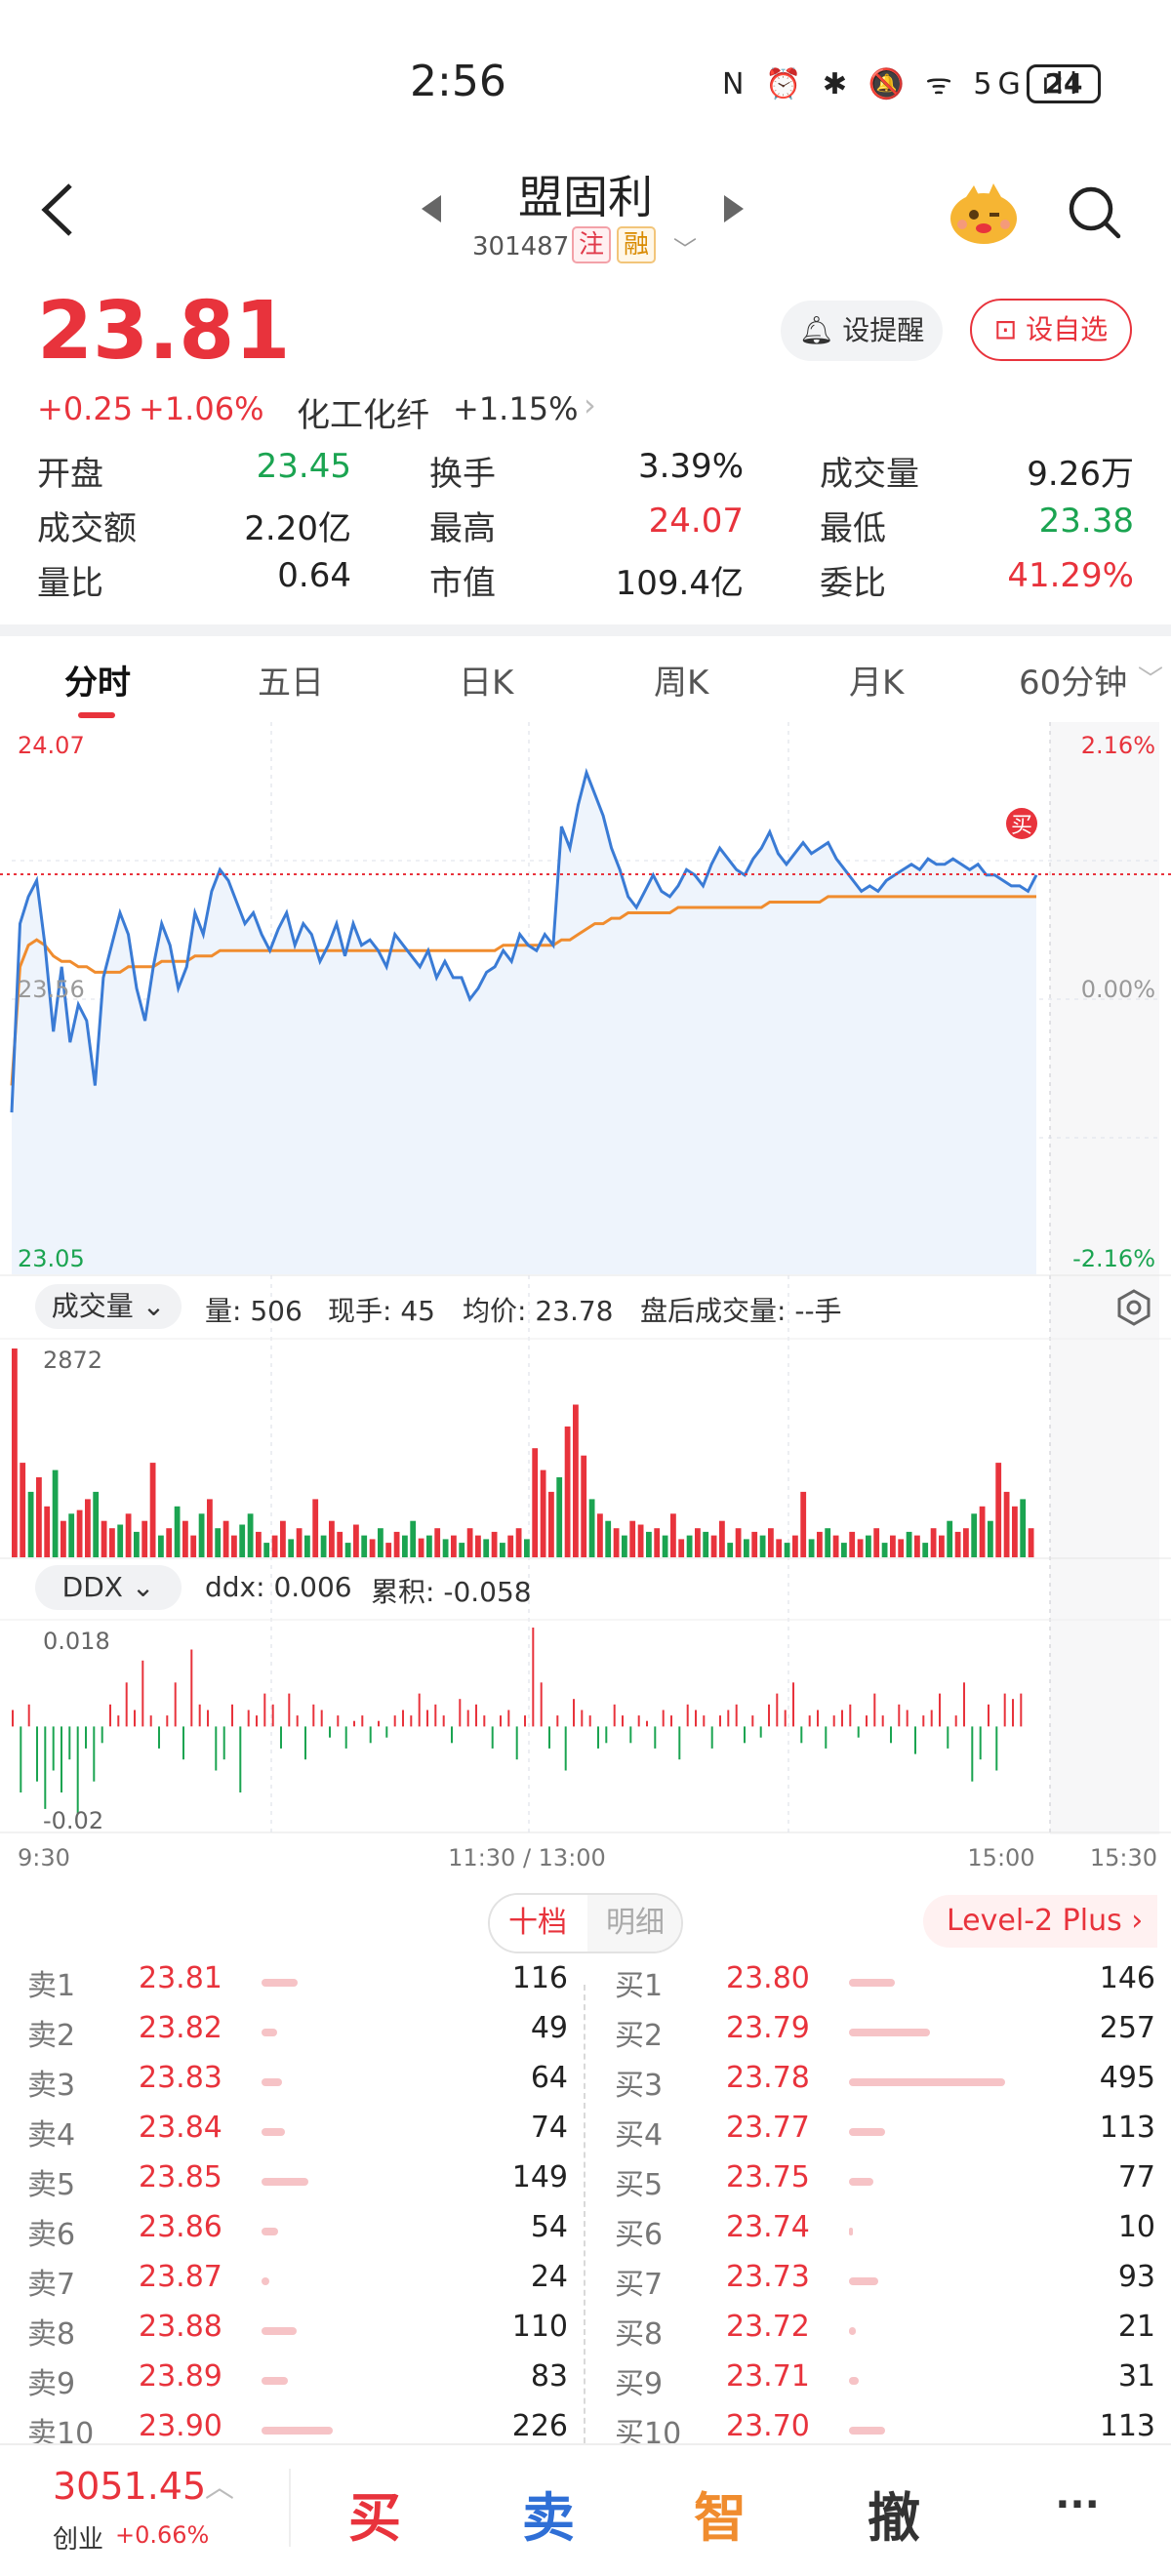 The height and width of the screenshot is (2576, 1171). I want to click on tab-3: 周K, so click(681, 683).